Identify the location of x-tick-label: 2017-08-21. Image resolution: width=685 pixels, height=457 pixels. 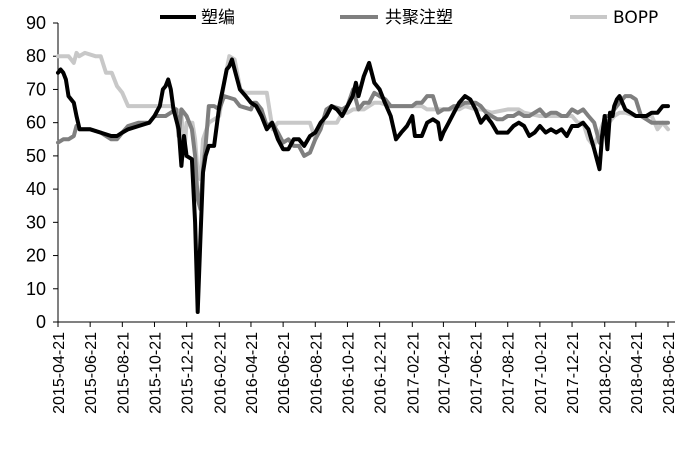
(509, 373).